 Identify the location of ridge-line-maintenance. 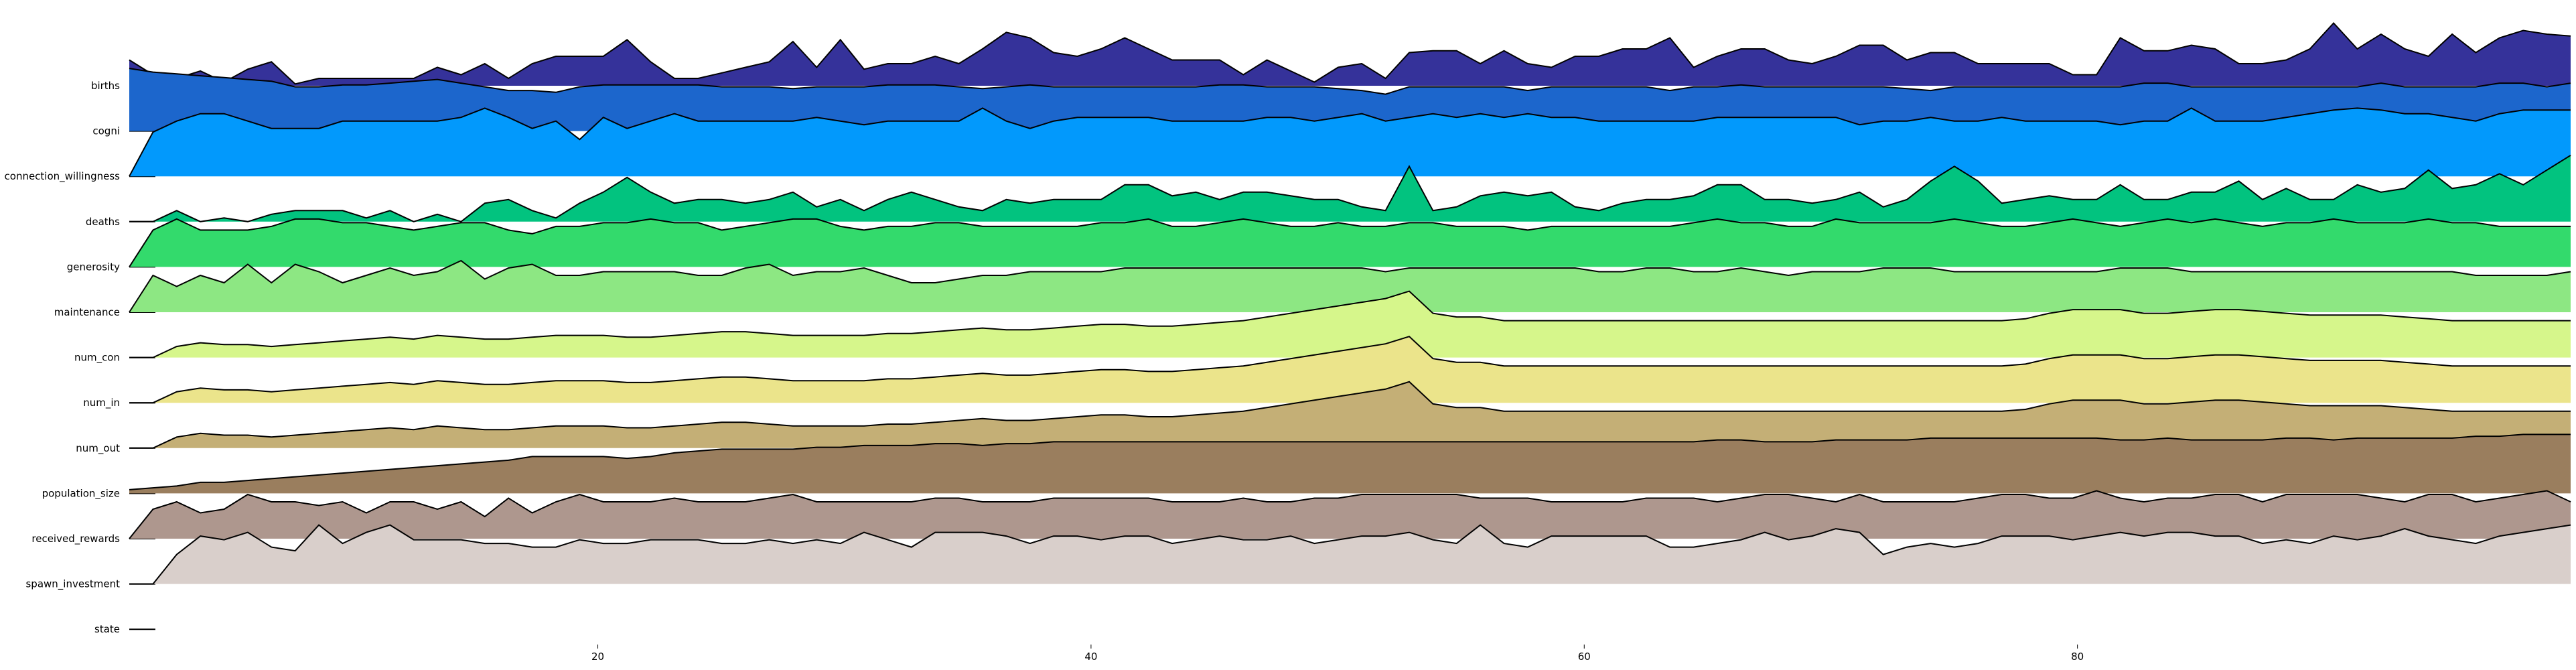
(1350, 286).